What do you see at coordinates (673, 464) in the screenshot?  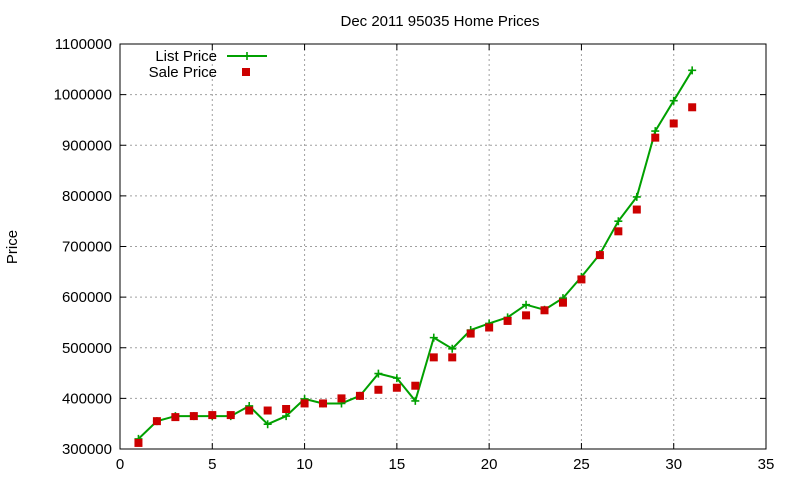 I see `x-tick-label: 30` at bounding box center [673, 464].